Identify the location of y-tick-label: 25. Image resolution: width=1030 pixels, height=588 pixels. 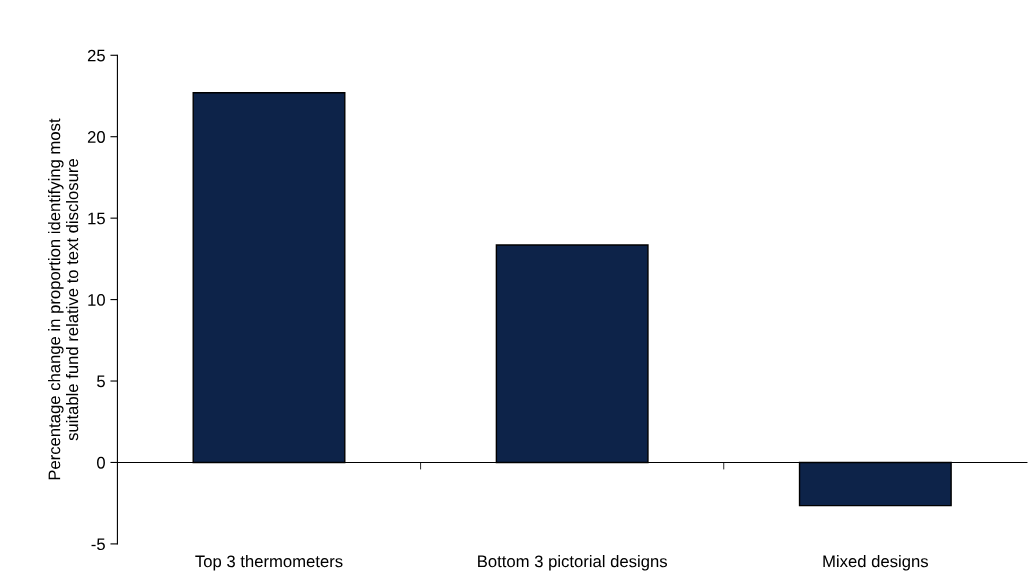
(96, 55).